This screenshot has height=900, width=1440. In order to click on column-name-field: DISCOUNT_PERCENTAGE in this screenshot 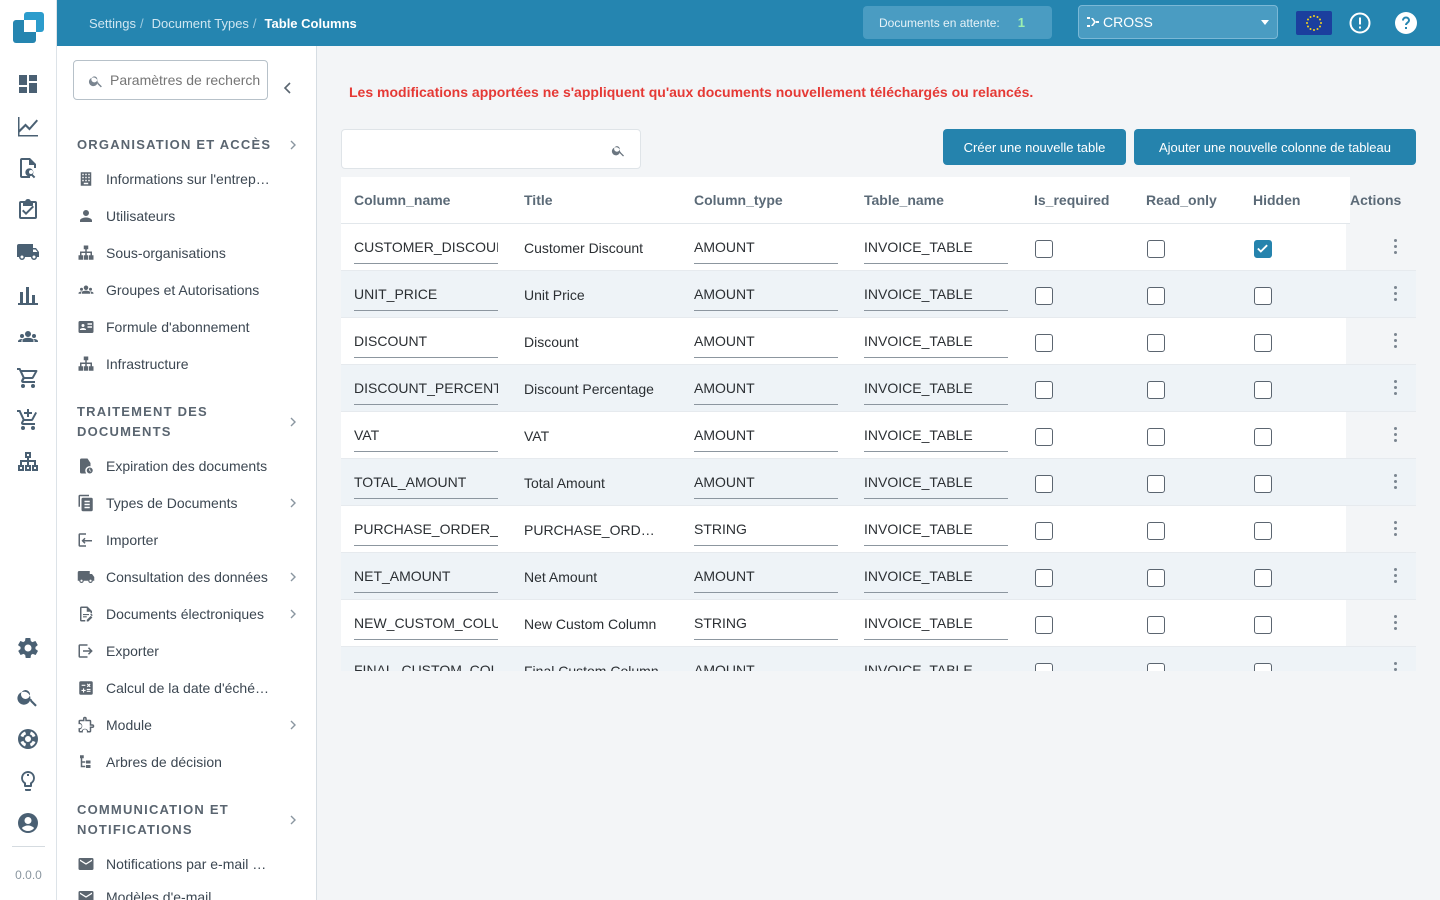, I will do `click(426, 391)`.